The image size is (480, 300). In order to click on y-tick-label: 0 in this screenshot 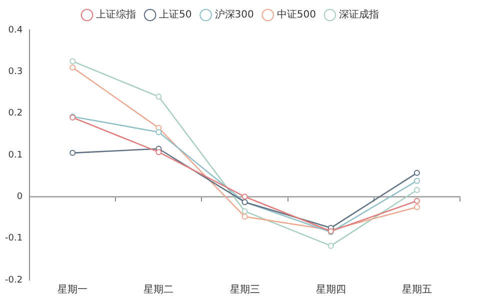, I will do `click(19, 197)`.